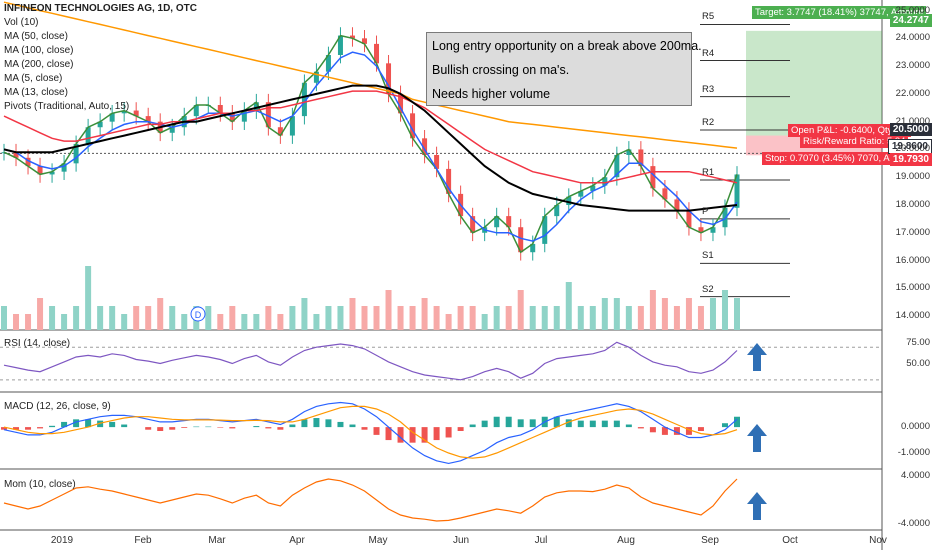 The image size is (932, 550). What do you see at coordinates (839, 12) in the screenshot?
I see `target-label: Target: 3.7747 (18.41%) 37747, Amount` at bounding box center [839, 12].